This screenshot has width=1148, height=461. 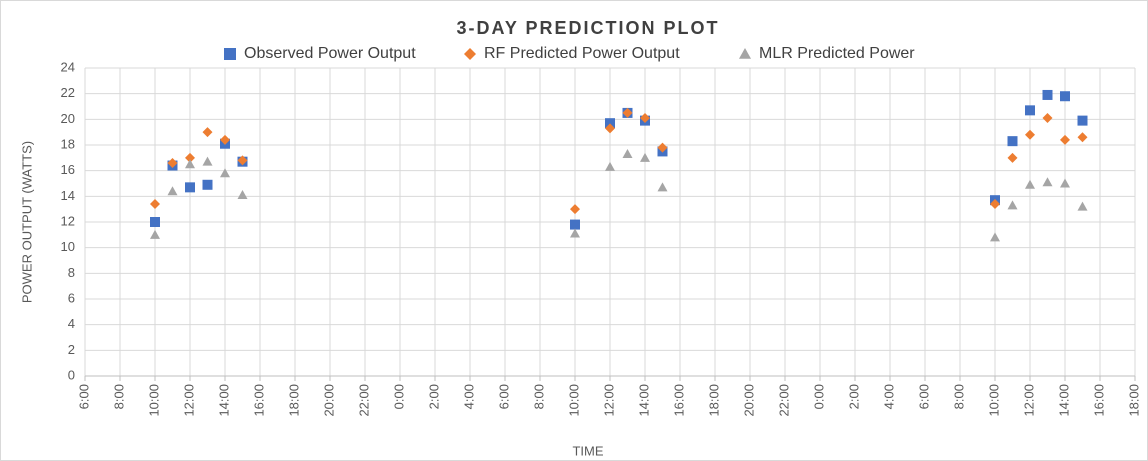 I want to click on y-tick-label: 12, so click(x=68, y=220).